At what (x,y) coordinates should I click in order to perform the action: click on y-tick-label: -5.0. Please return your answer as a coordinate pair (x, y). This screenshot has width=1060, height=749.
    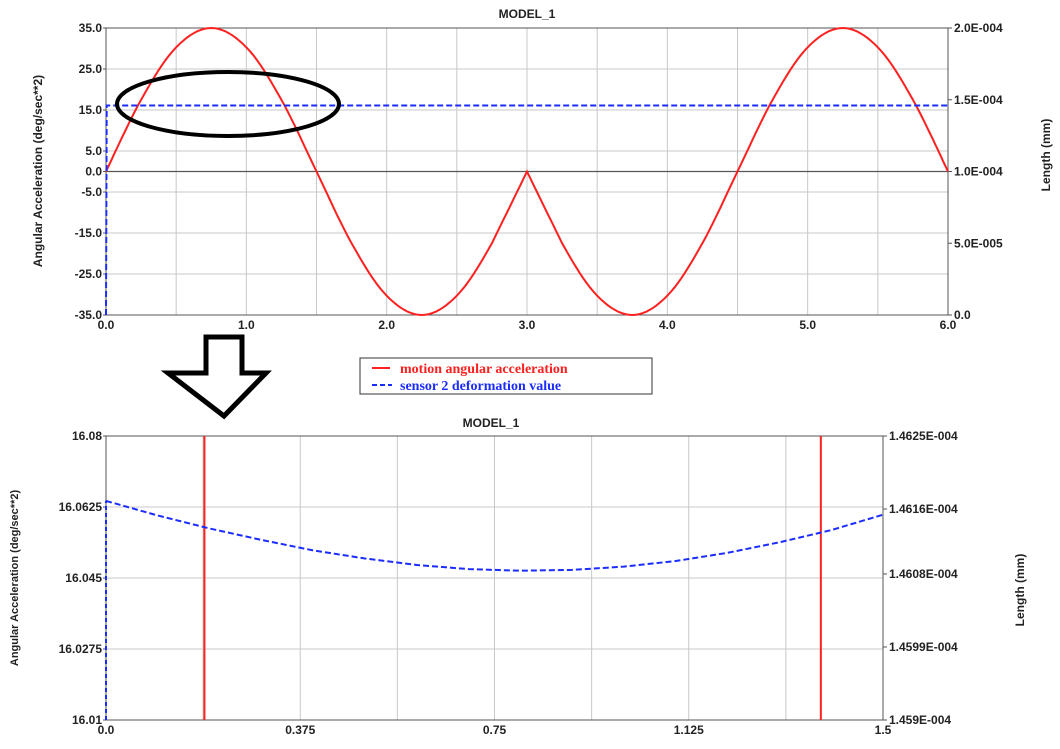
    Looking at the image, I should click on (91, 192).